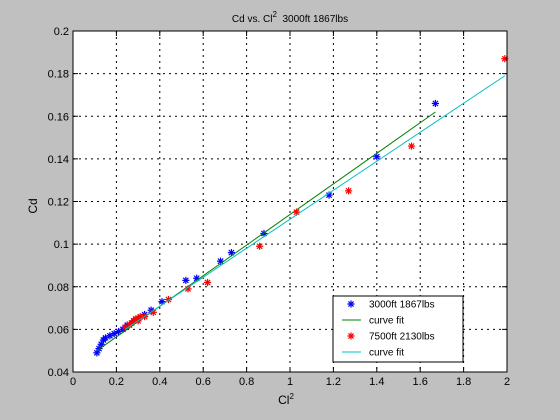 This screenshot has width=560, height=420. What do you see at coordinates (507, 382) in the screenshot?
I see `x-tick-label: 2` at bounding box center [507, 382].